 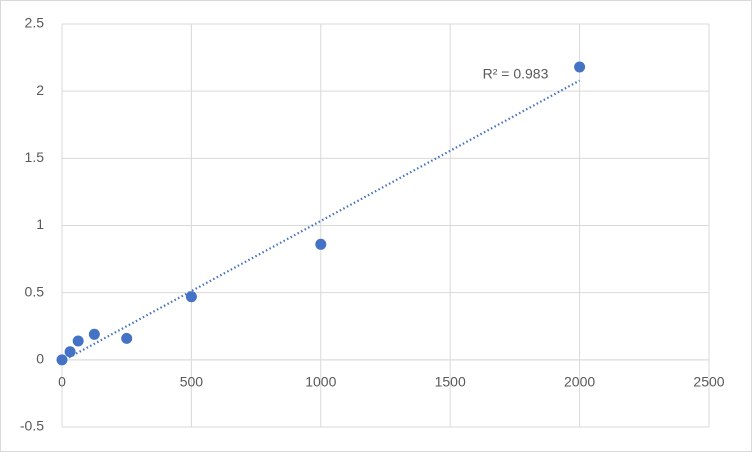 What do you see at coordinates (35, 157) in the screenshot?
I see `y-tick-label: 1.5` at bounding box center [35, 157].